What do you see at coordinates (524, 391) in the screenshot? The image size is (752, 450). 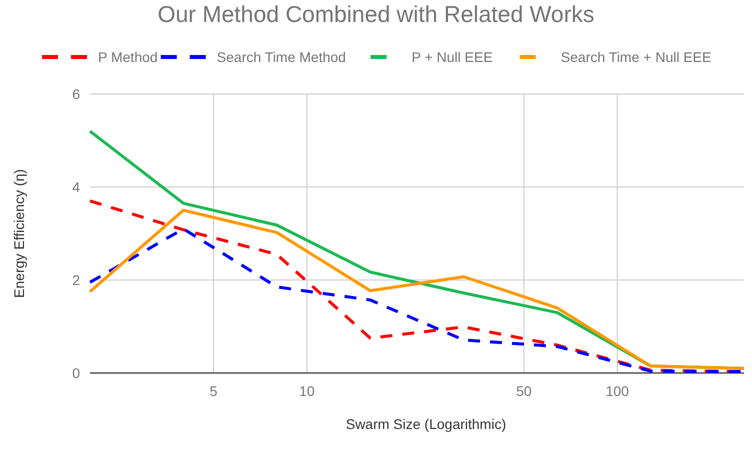 I see `x-tick-label: 50` at bounding box center [524, 391].